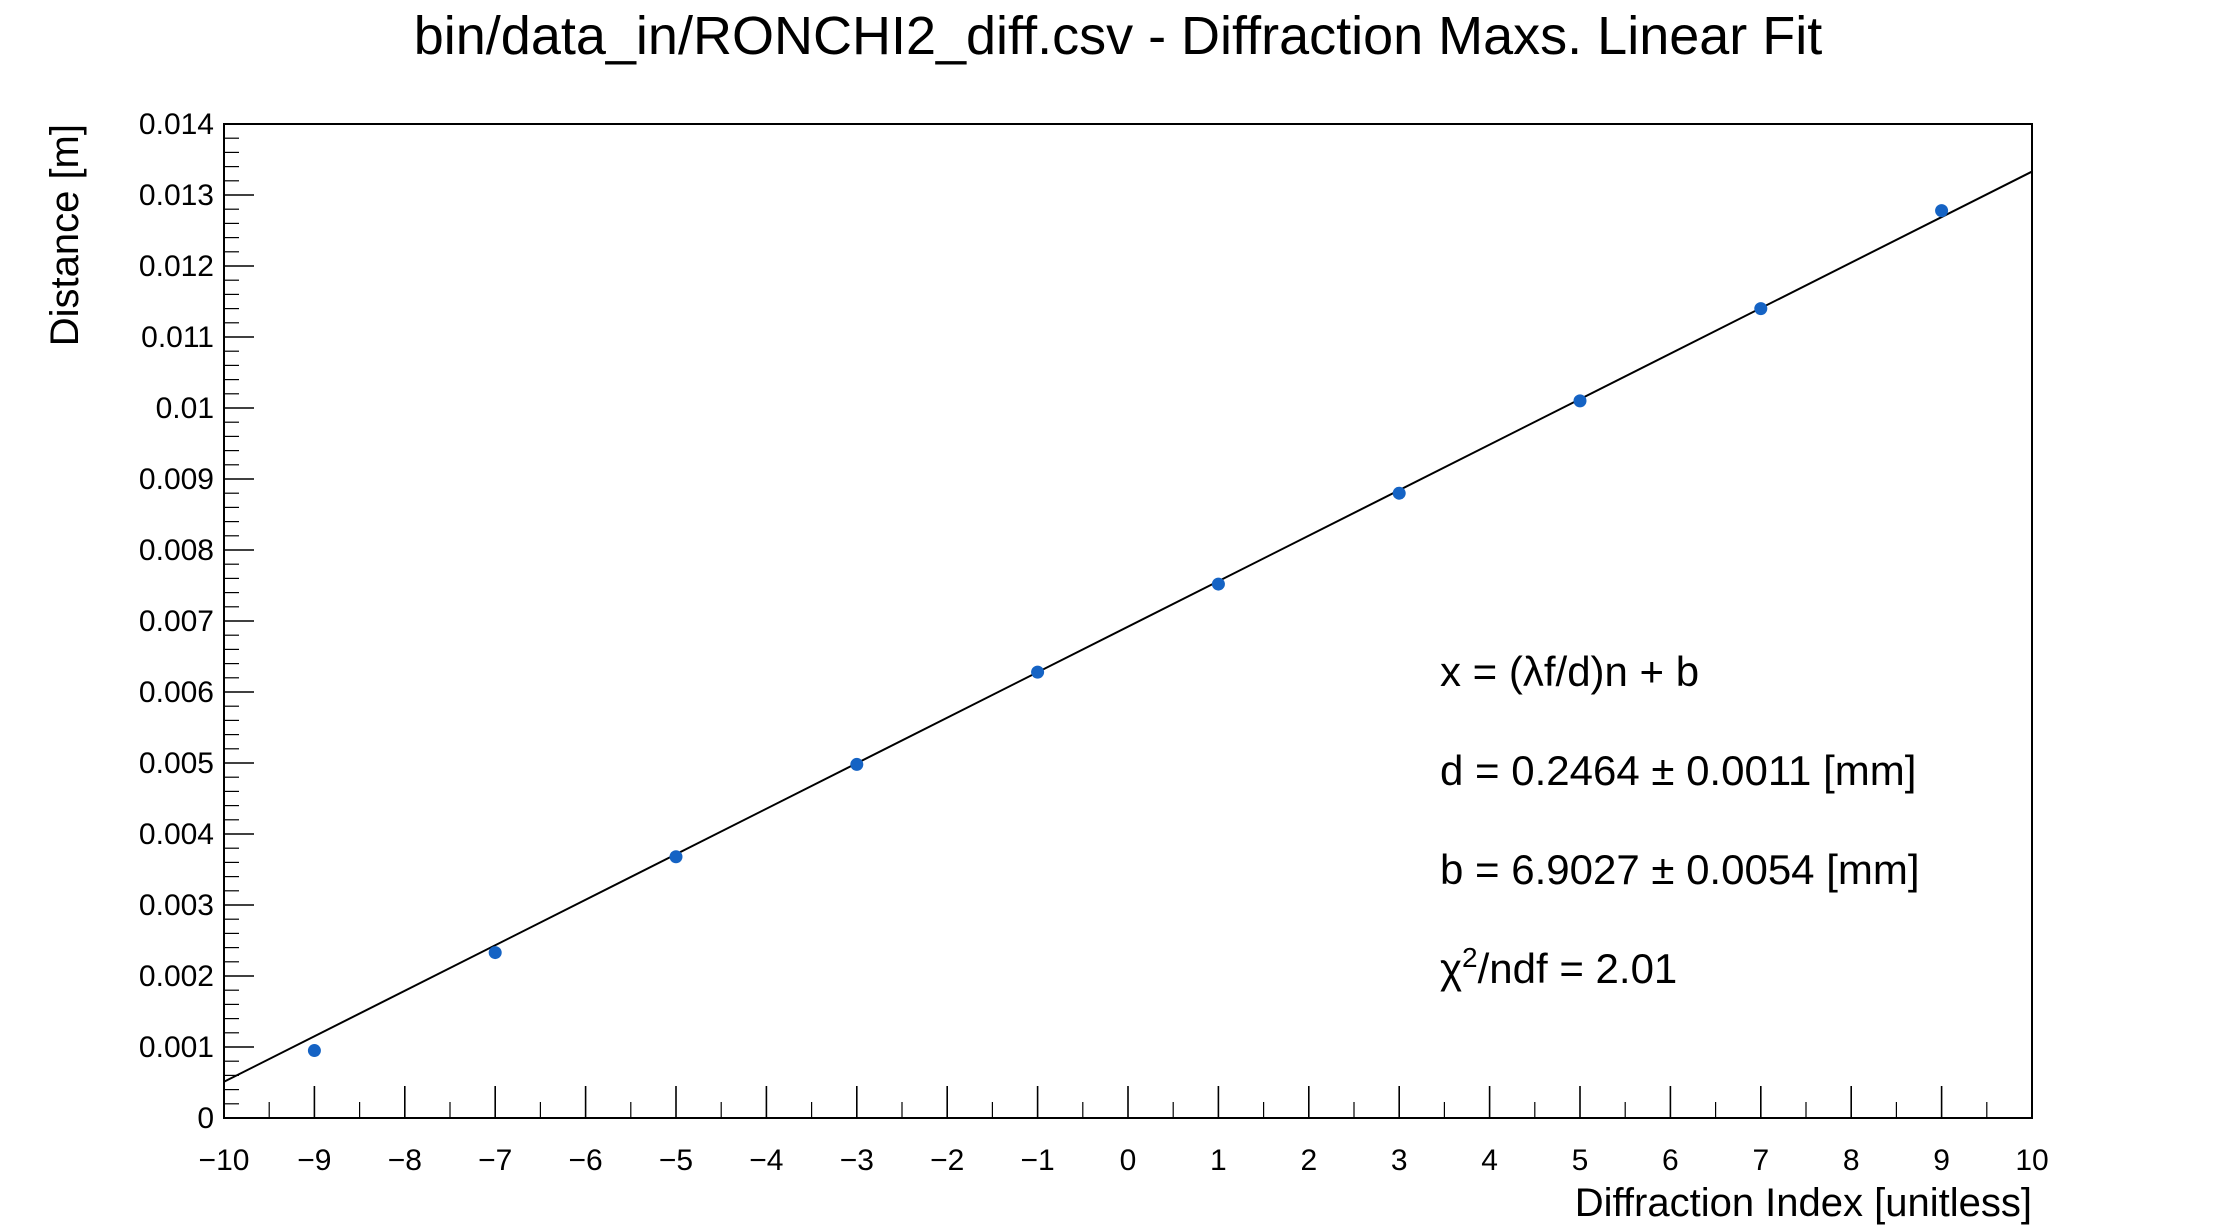 Image resolution: width=2236 pixels, height=1232 pixels. What do you see at coordinates (176, 1047) in the screenshot?
I see `y-tick-label: 0.001` at bounding box center [176, 1047].